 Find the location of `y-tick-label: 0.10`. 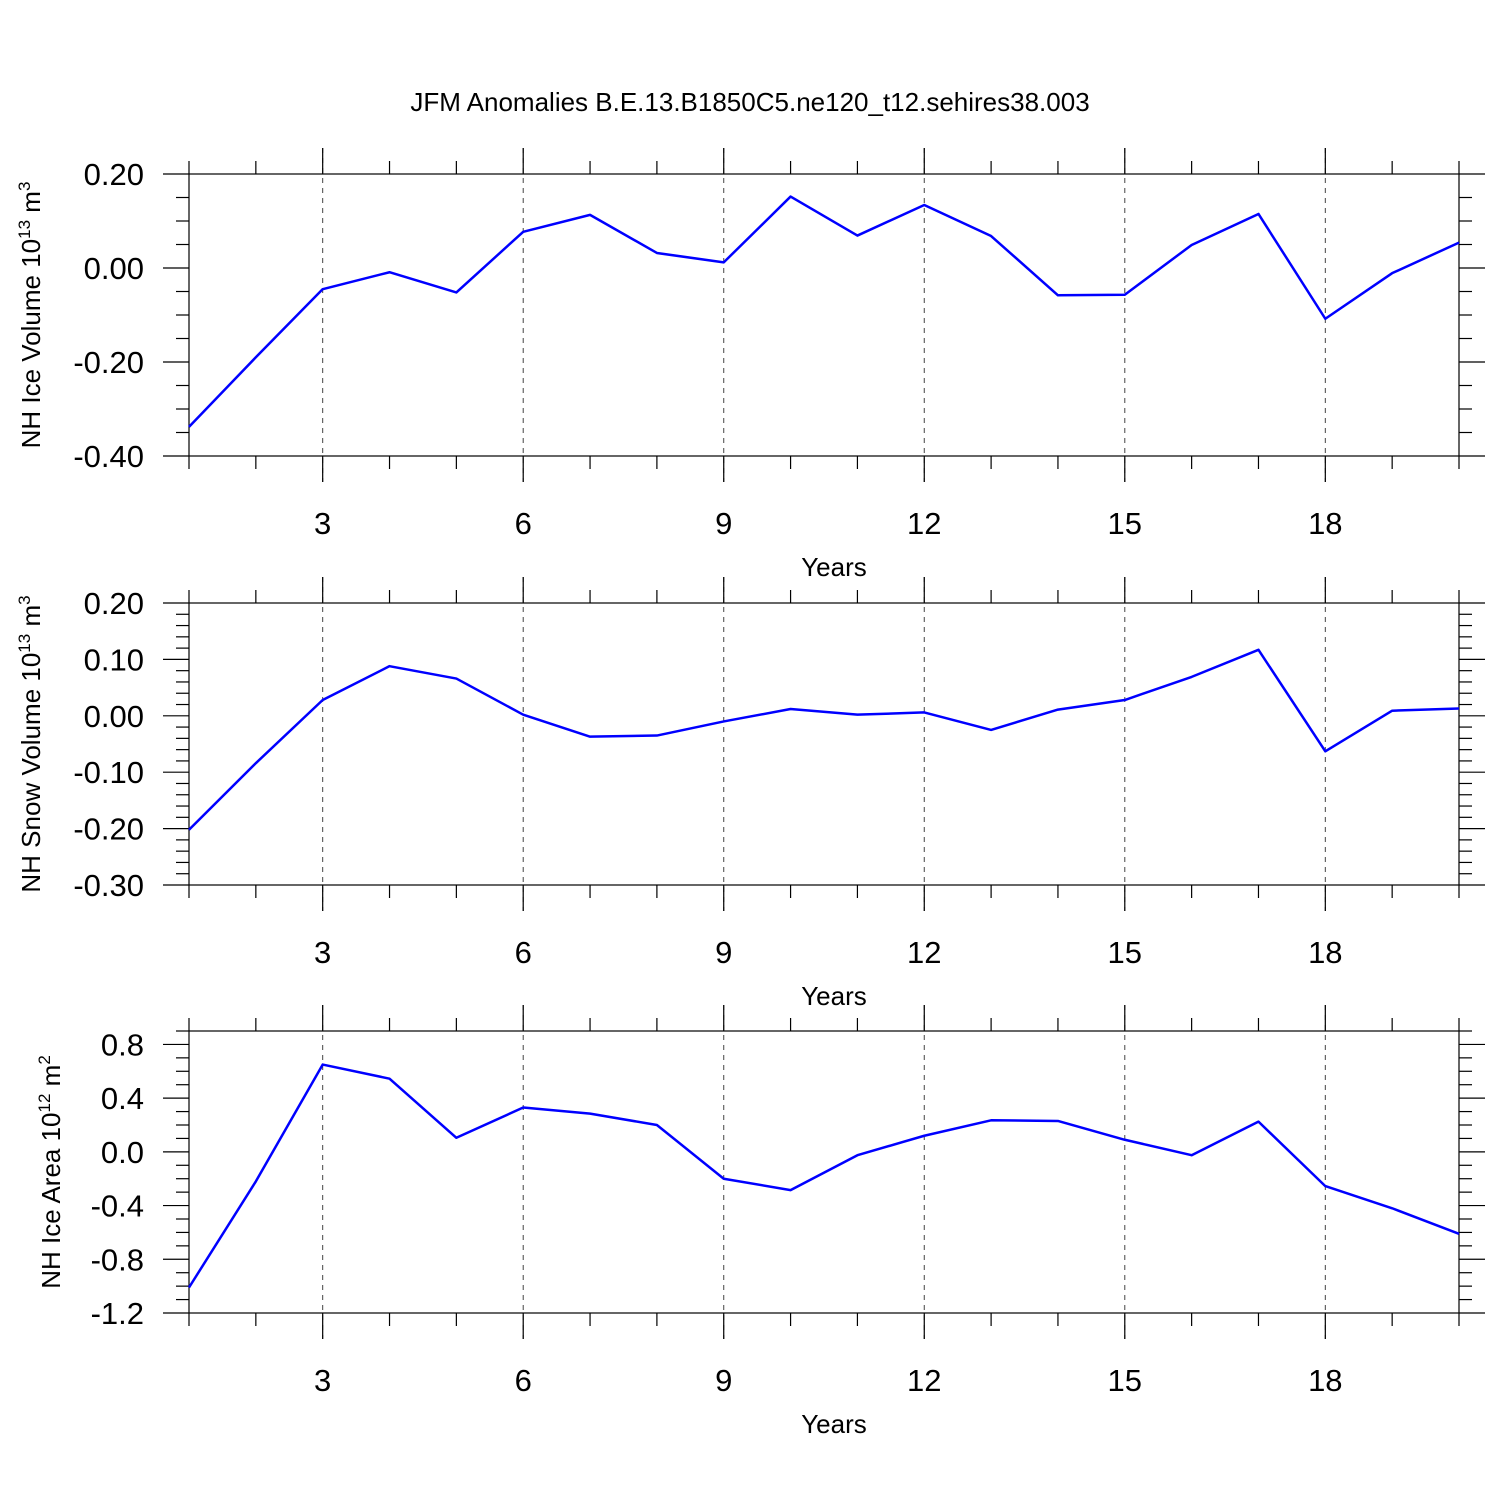

y-tick-label: 0.10 is located at coordinates (114, 659).